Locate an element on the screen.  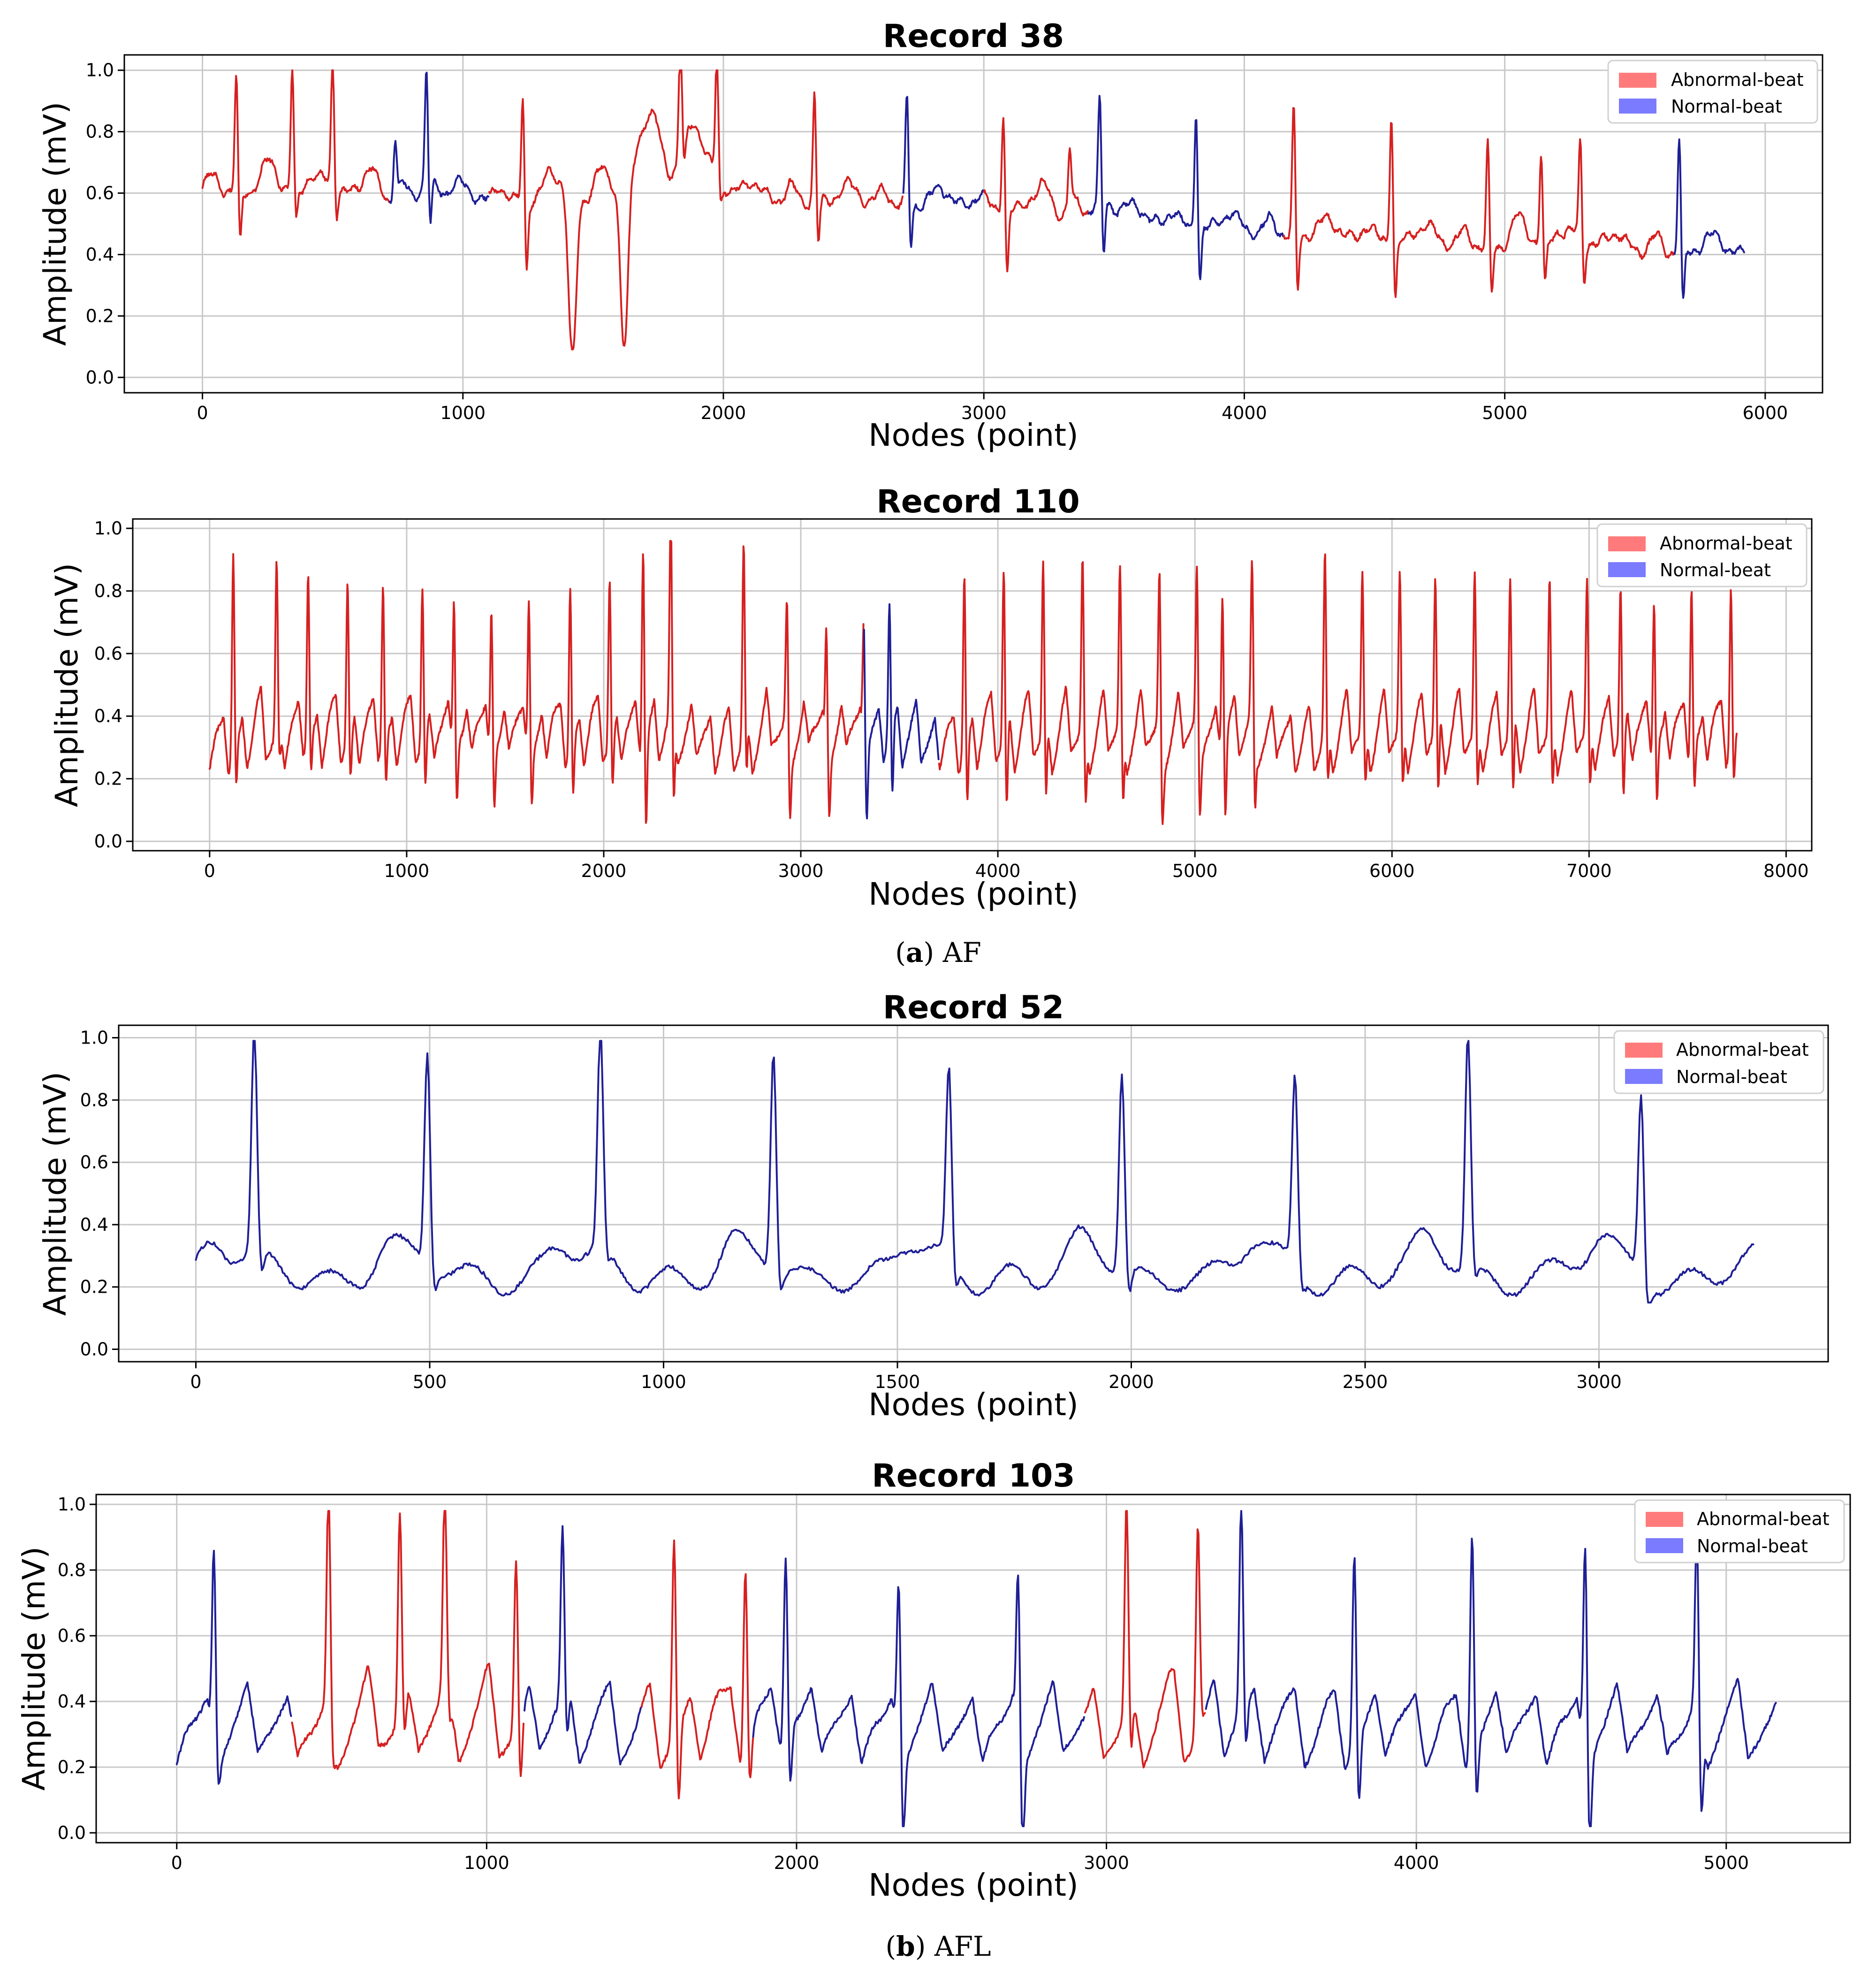
caption-b: (b) AFL is located at coordinates (938, 1946).